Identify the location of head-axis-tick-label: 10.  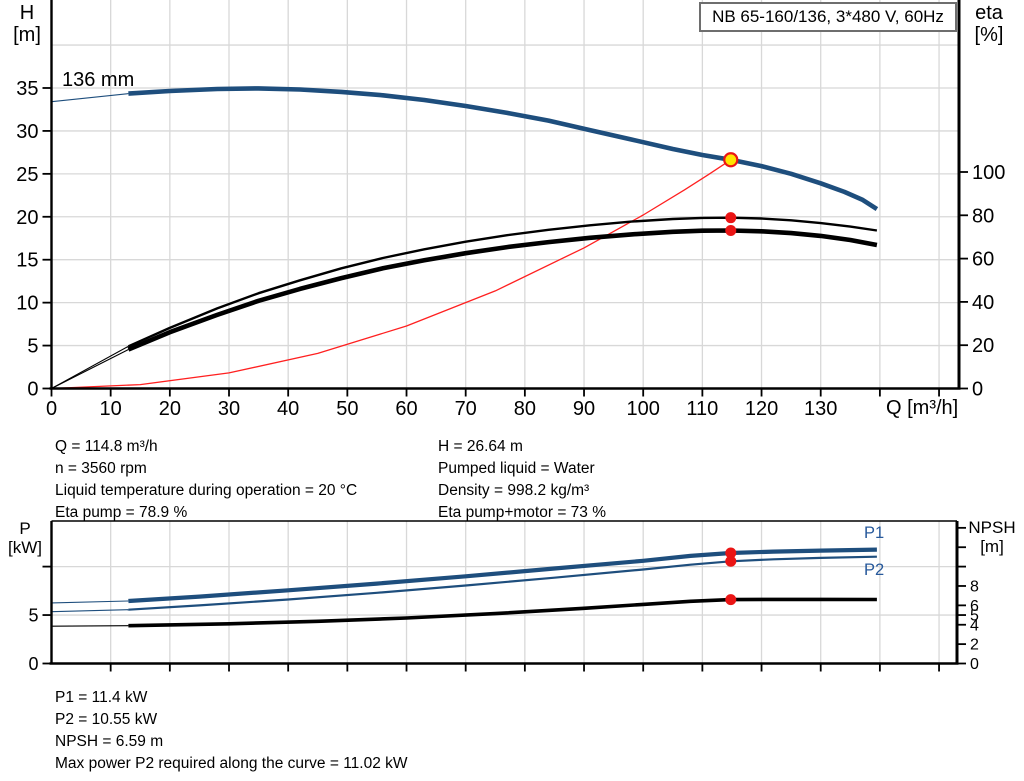
(27, 304).